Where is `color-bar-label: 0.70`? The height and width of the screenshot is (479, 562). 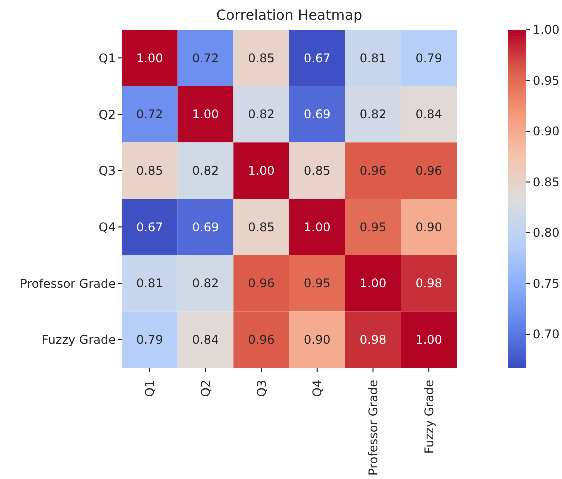 color-bar-label: 0.70 is located at coordinates (546, 335).